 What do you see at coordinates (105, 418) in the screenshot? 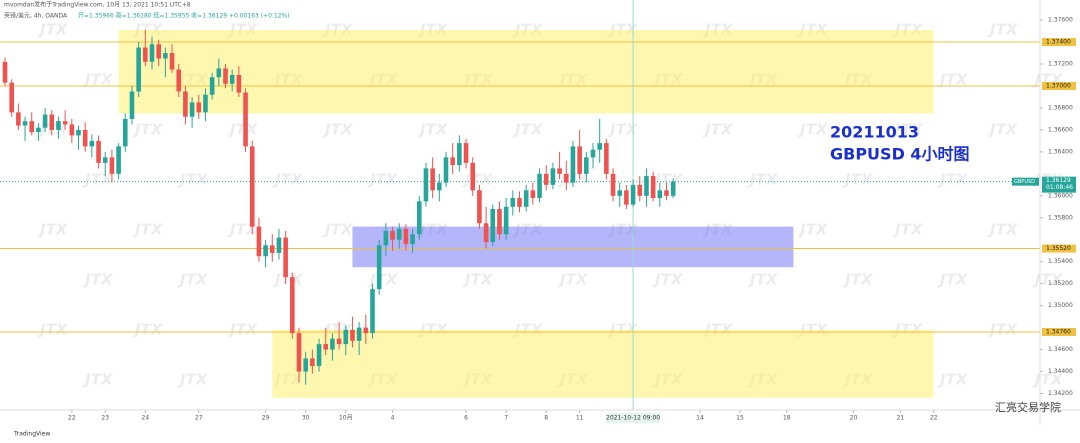
I see `x-tick-label: 23` at bounding box center [105, 418].